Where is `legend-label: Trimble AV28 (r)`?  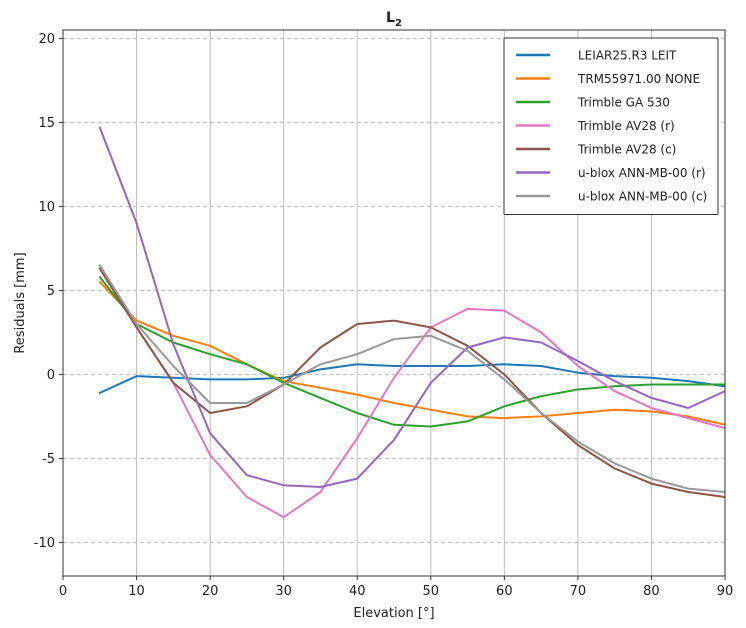 legend-label: Trimble AV28 (r) is located at coordinates (626, 126).